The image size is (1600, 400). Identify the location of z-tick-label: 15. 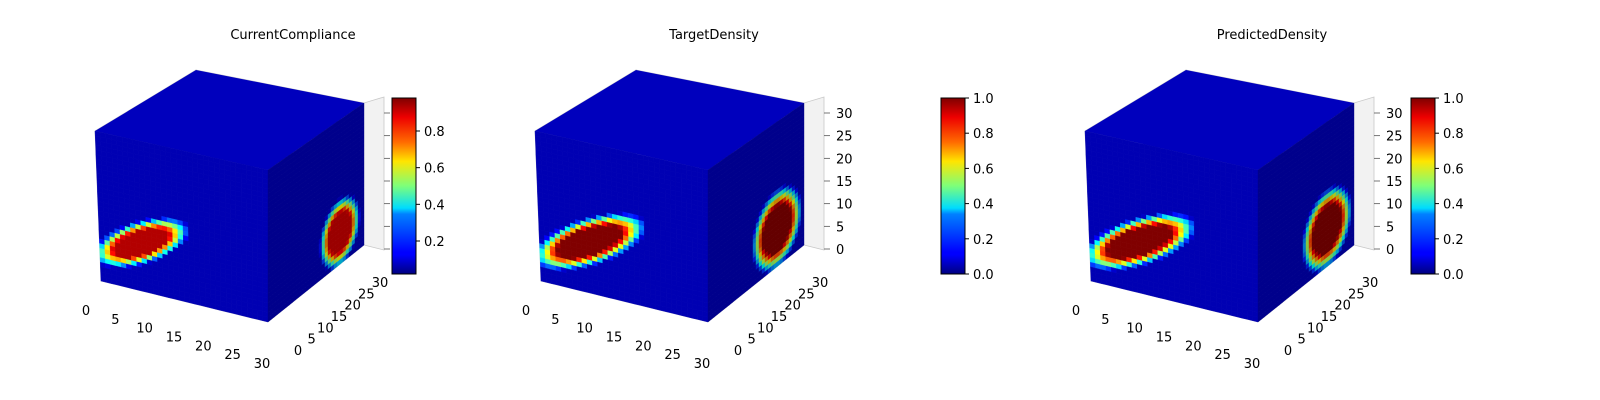
(844, 182).